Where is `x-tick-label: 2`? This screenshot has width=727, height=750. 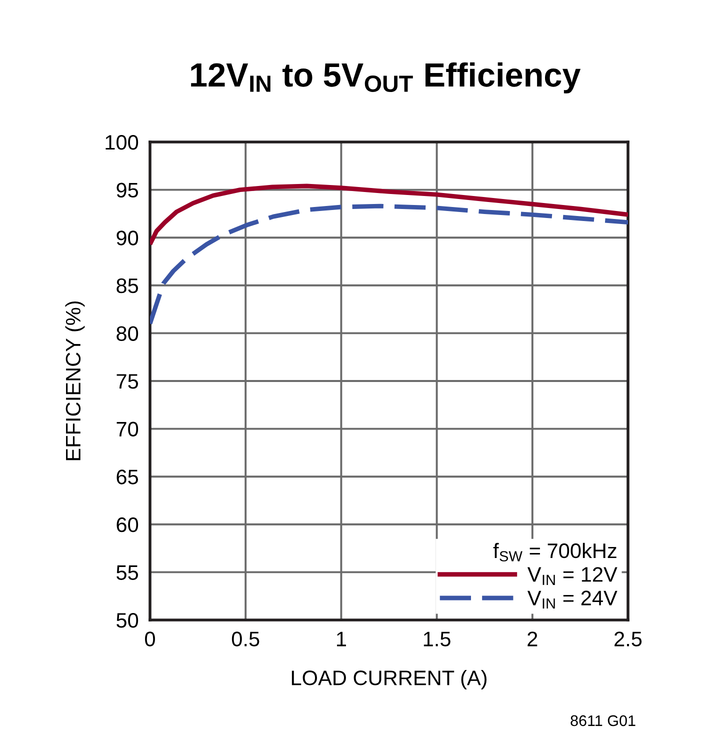
x-tick-label: 2 is located at coordinates (533, 639).